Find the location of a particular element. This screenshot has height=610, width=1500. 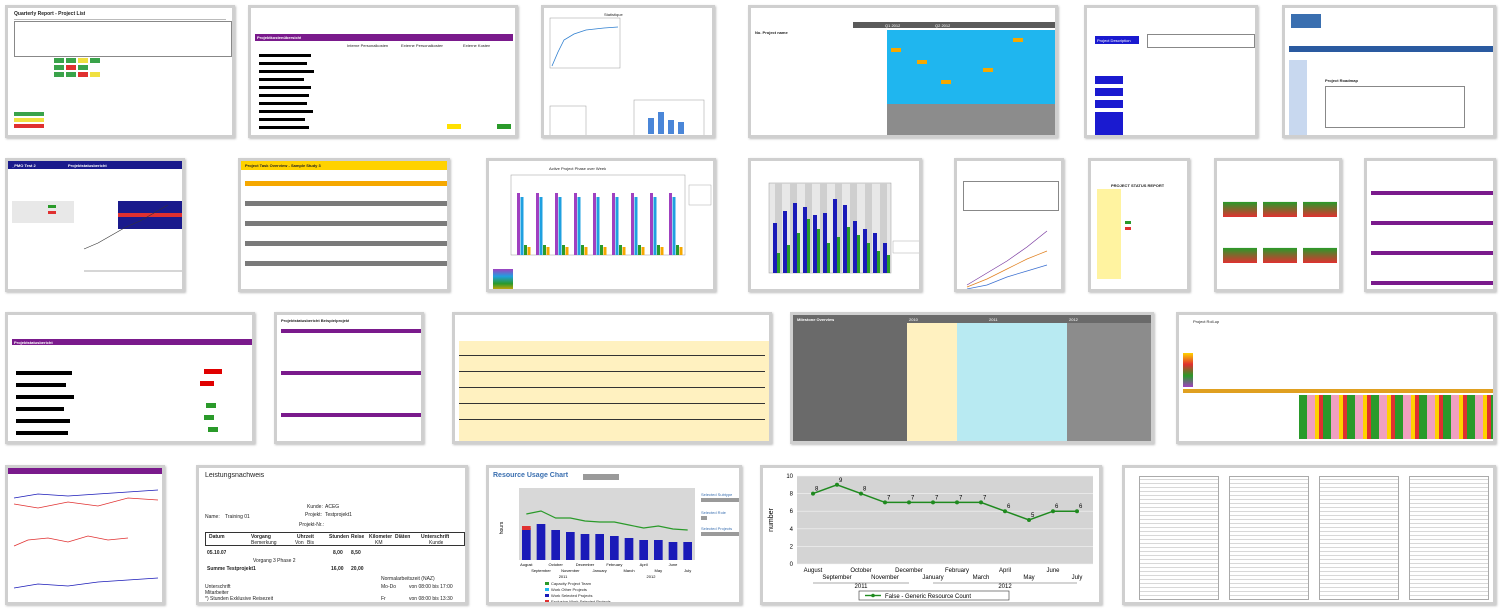

legend-box is located at coordinates (934, 595).